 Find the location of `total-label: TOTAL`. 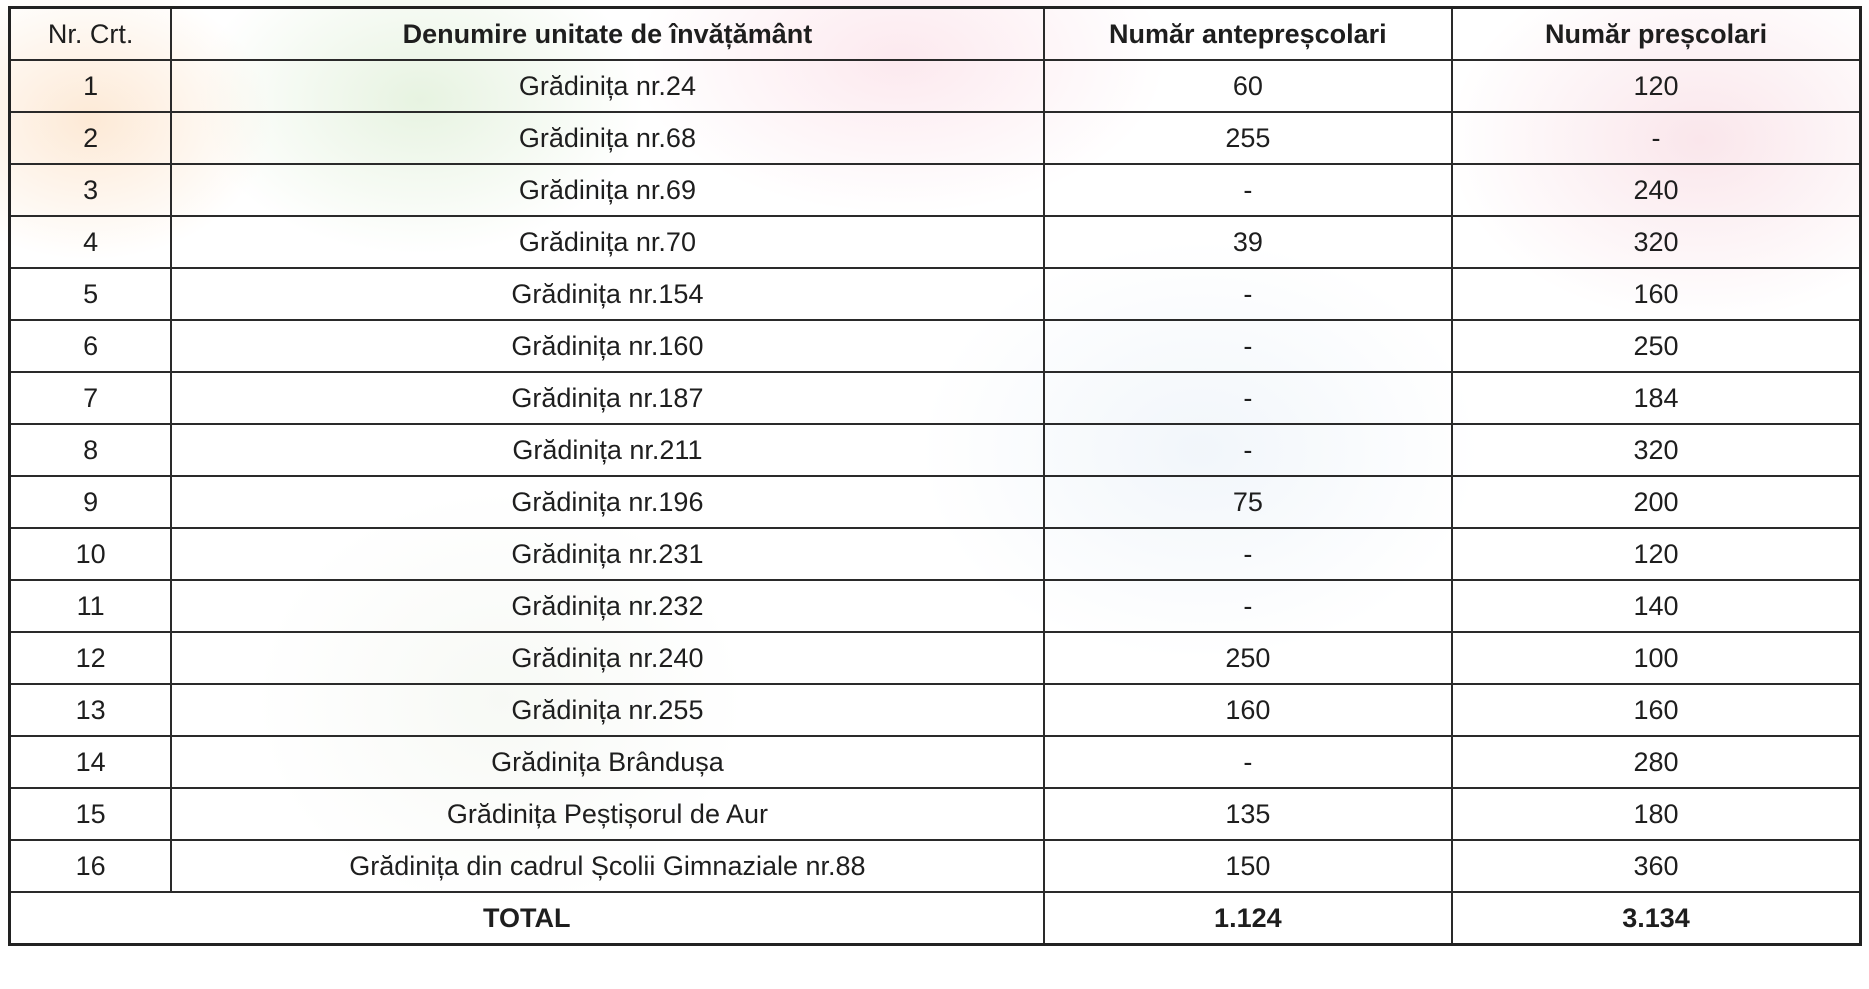

total-label: TOTAL is located at coordinates (526, 918).